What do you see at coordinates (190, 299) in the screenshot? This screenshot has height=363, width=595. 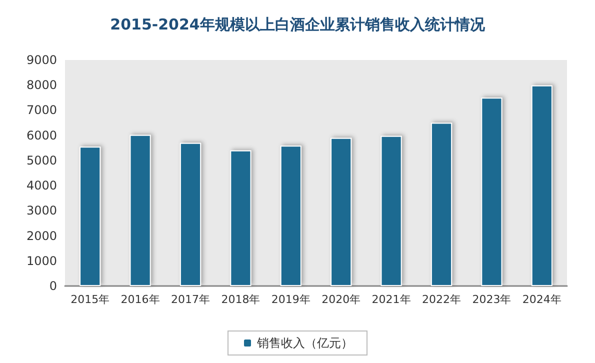 I see `x-tick-label: 2017年` at bounding box center [190, 299].